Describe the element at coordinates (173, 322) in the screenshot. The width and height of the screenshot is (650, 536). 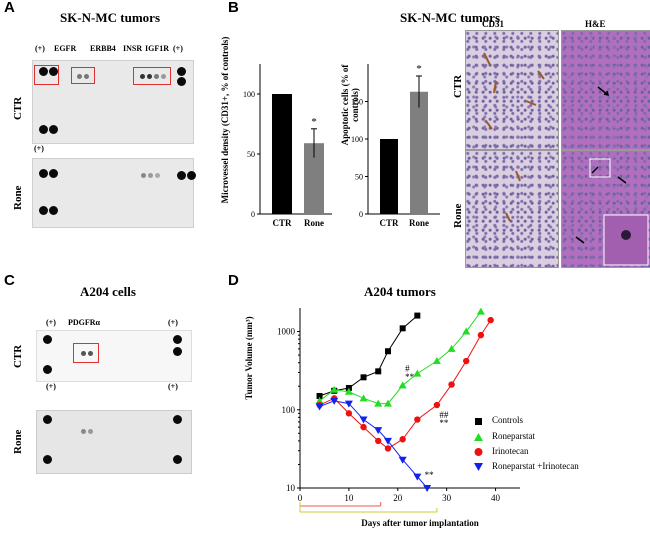
I see `panel-c-label-pos2: (+)` at that location.